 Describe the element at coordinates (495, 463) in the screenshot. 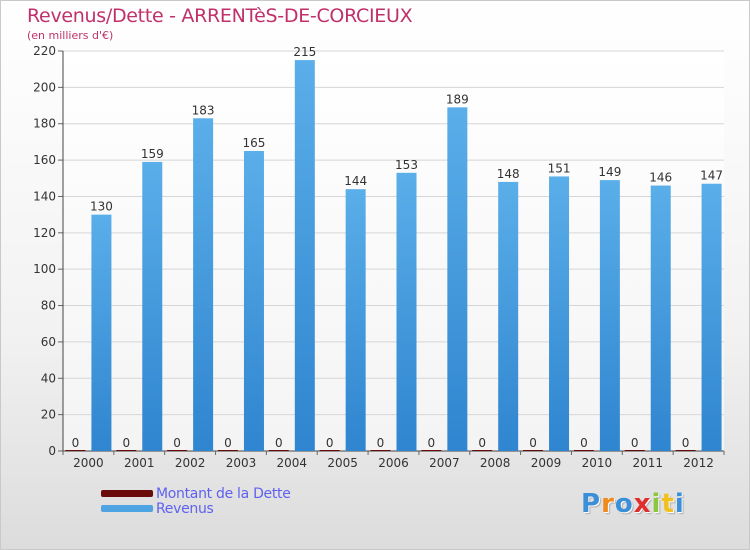

I see `x-tick-label: 2008` at that location.